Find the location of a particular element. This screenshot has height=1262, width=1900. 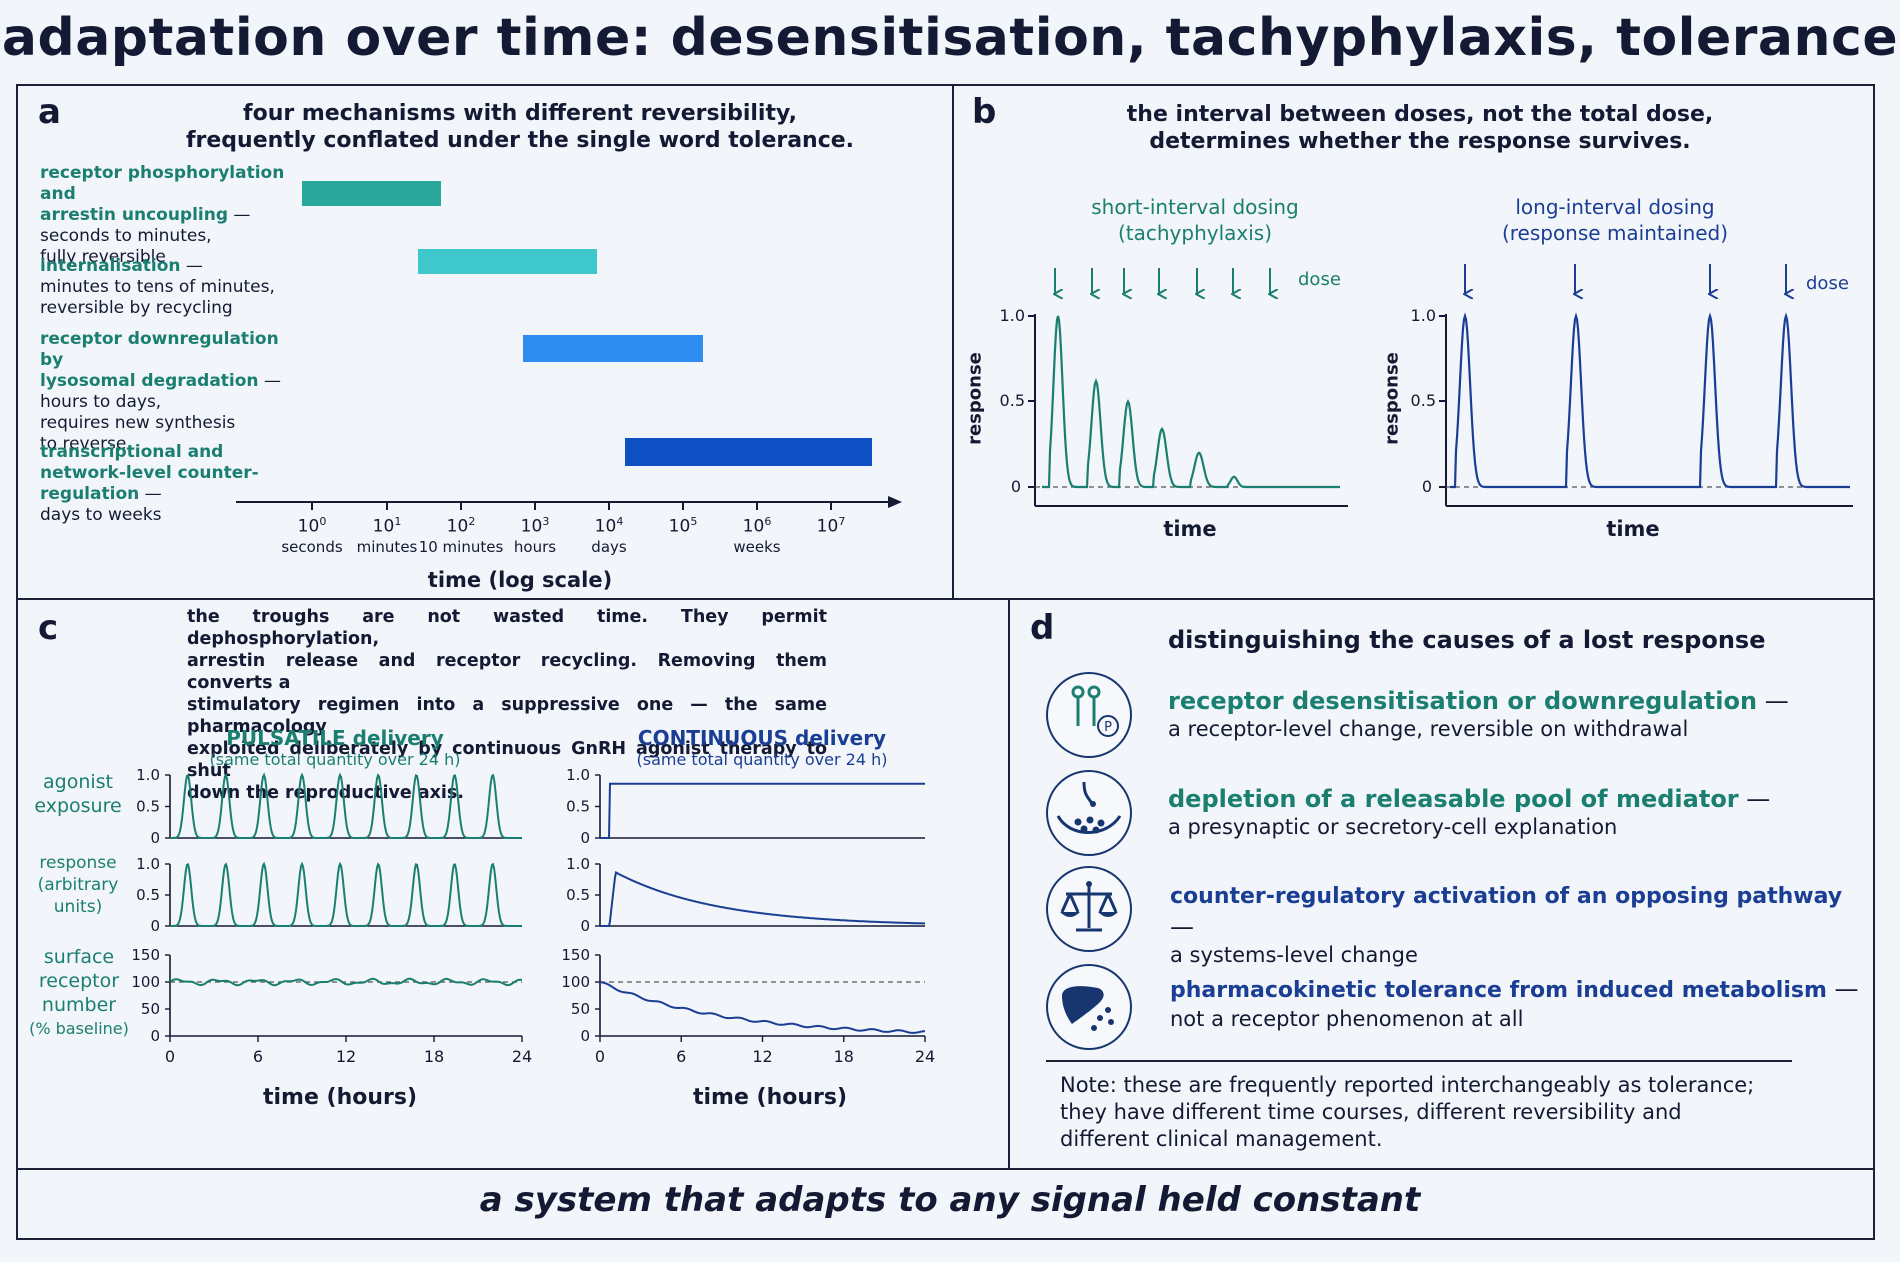

continuous-receptor-ytick-label: 50 is located at coordinates (580, 1009).